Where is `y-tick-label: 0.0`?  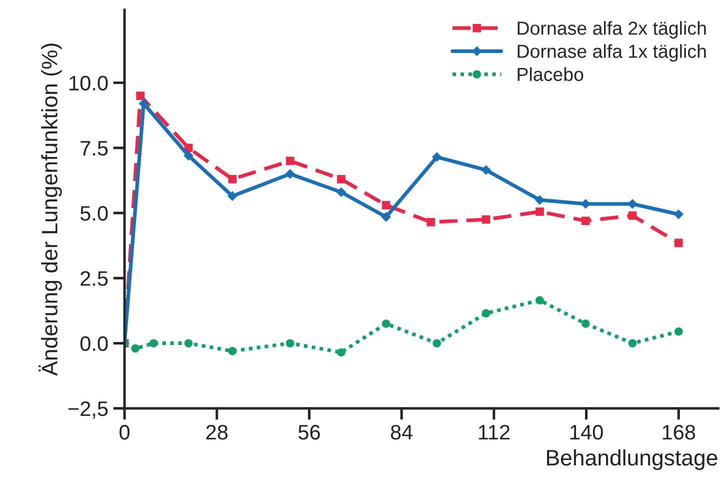
y-tick-label: 0.0 is located at coordinates (94, 343).